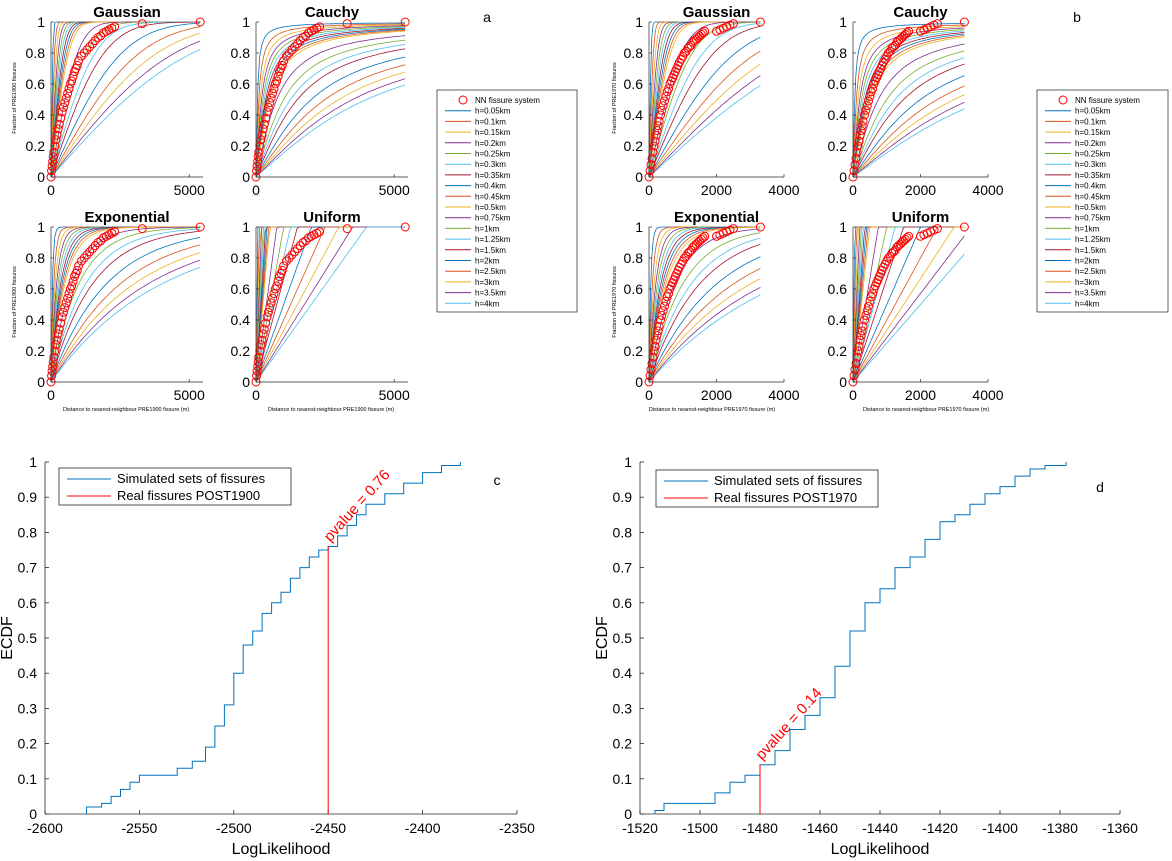  Describe the element at coordinates (921, 217) in the screenshot. I see `subplot-title: Uniform` at that location.